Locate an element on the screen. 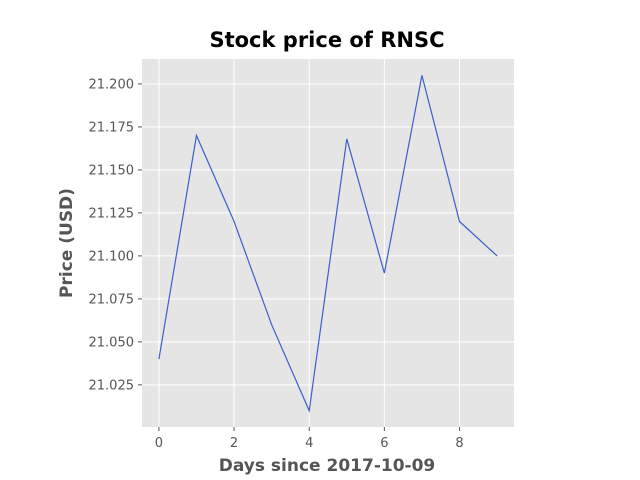  y-tick-label: 21.025 is located at coordinates (112, 385).